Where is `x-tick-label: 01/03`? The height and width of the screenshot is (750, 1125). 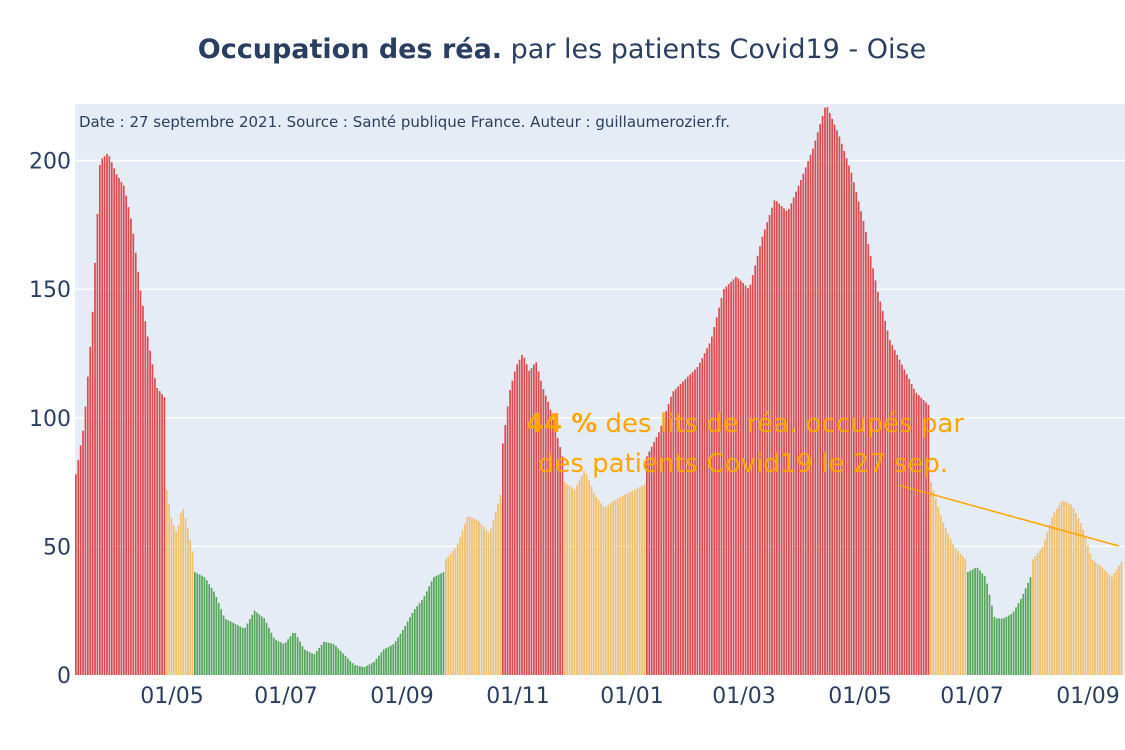
x-tick-label: 01/03 is located at coordinates (743, 696).